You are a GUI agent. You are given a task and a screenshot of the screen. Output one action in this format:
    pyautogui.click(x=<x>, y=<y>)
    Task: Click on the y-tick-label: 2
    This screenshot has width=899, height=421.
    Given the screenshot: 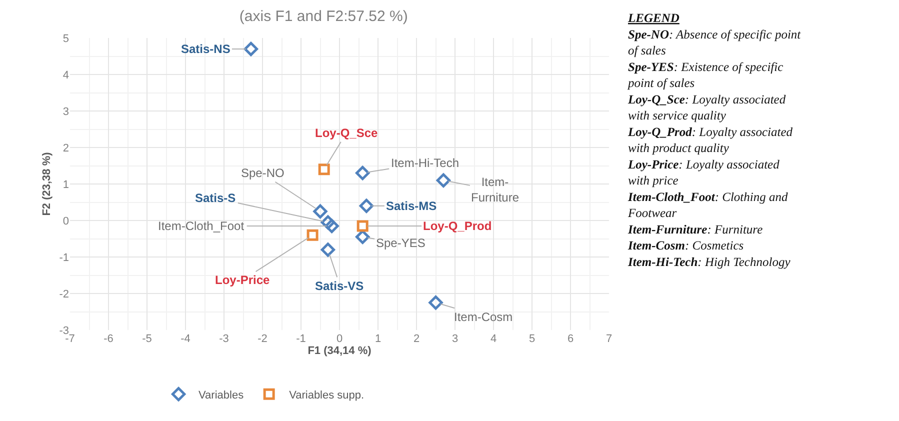 What is the action you would take?
    pyautogui.click(x=65, y=148)
    